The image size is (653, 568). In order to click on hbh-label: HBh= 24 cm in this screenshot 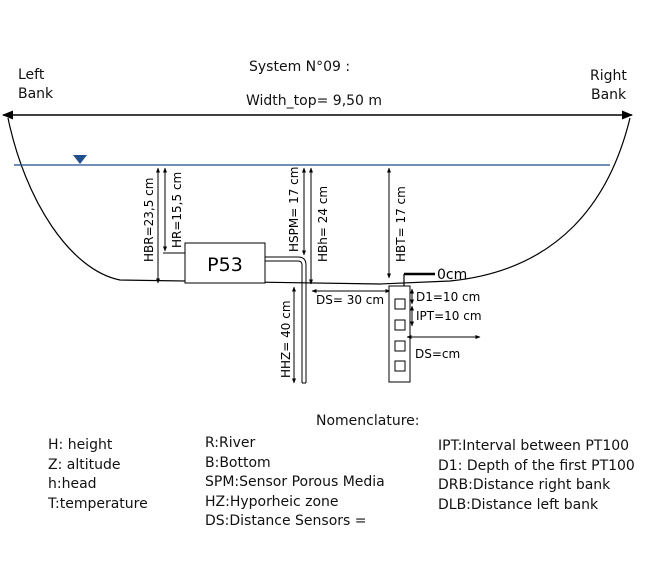, I will do `click(323, 224)`.